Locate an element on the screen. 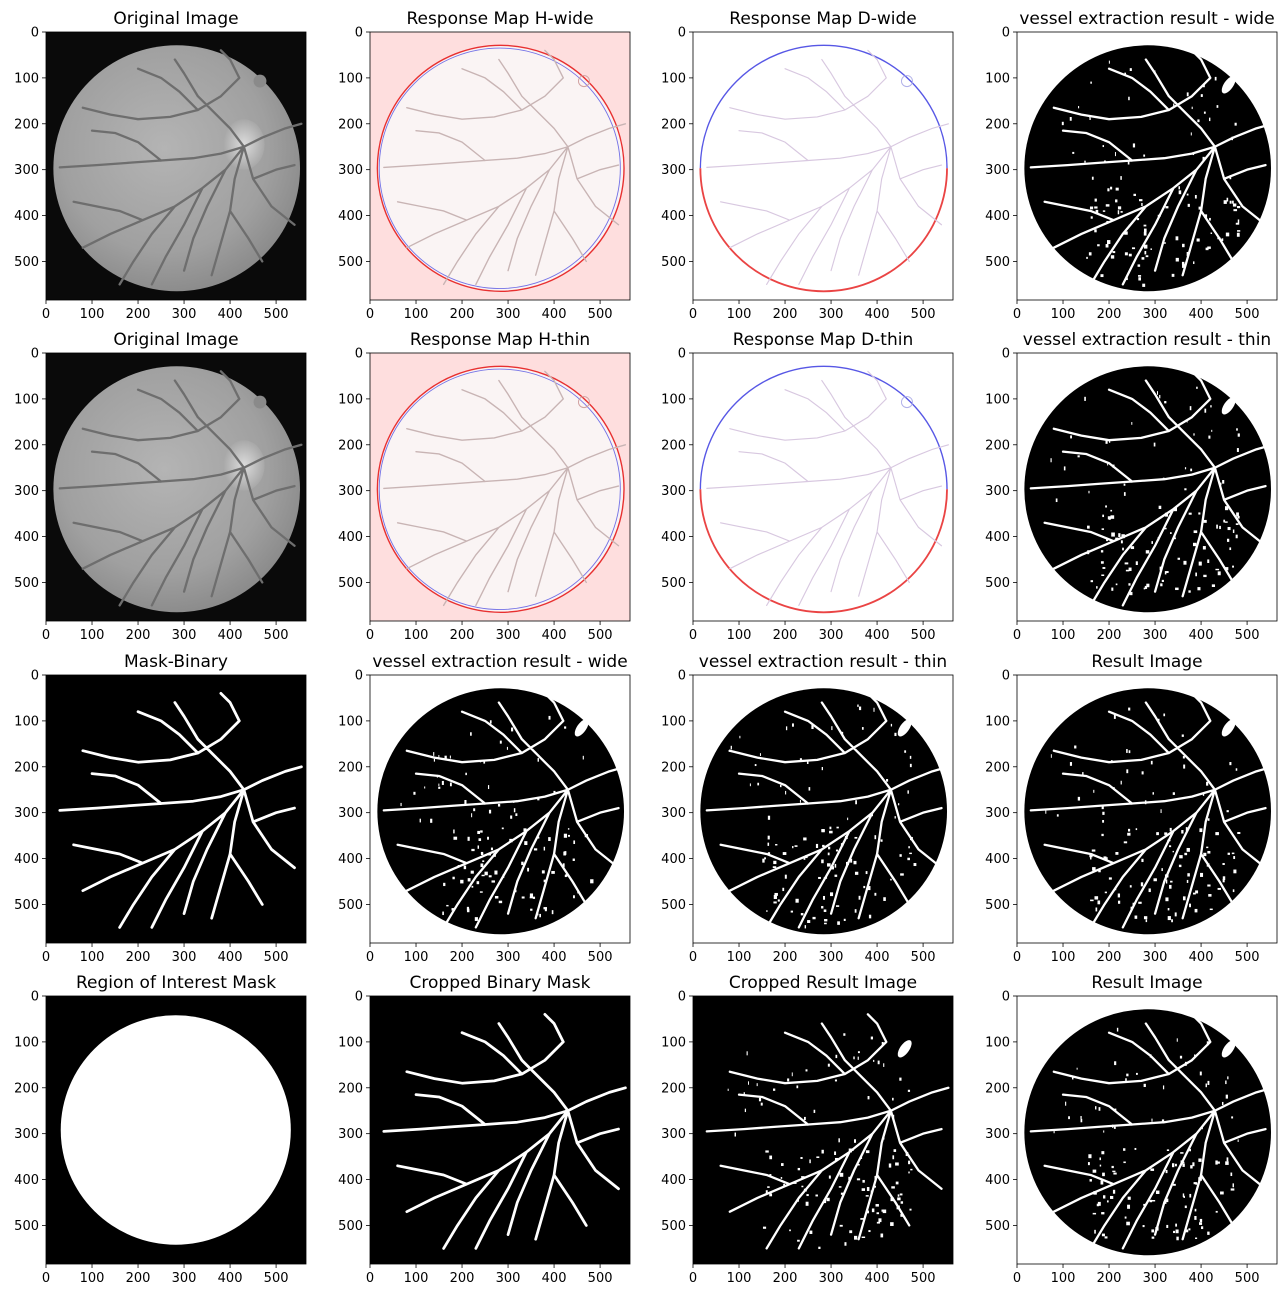 This screenshot has width=1285, height=1298. panel-title: Mask-Binary is located at coordinates (176, 662).